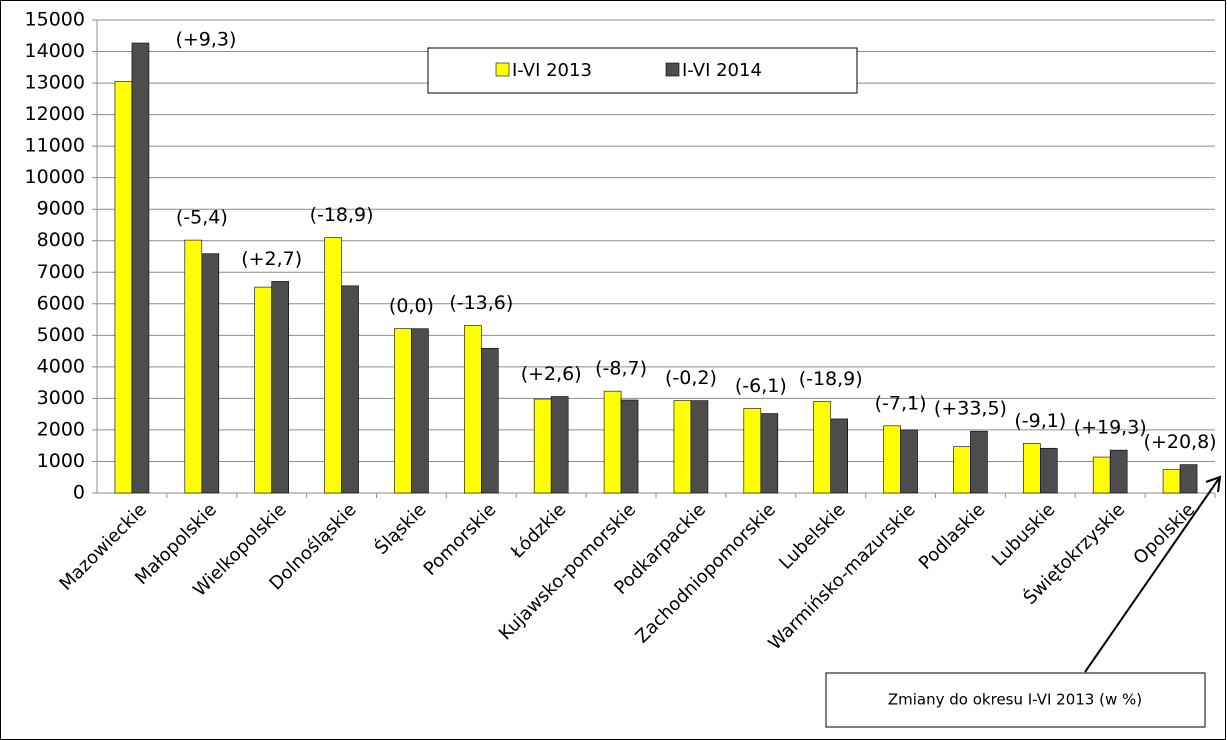 The image size is (1227, 740). I want to click on y-tick-label: 10000, so click(55, 177).